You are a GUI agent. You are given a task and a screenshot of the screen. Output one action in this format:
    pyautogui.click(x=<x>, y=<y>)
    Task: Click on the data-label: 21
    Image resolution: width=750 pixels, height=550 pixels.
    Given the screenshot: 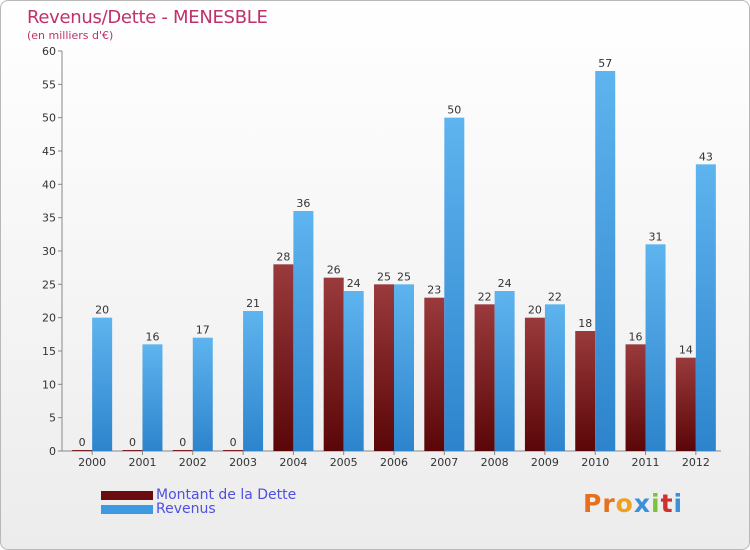 What is the action you would take?
    pyautogui.click(x=253, y=303)
    